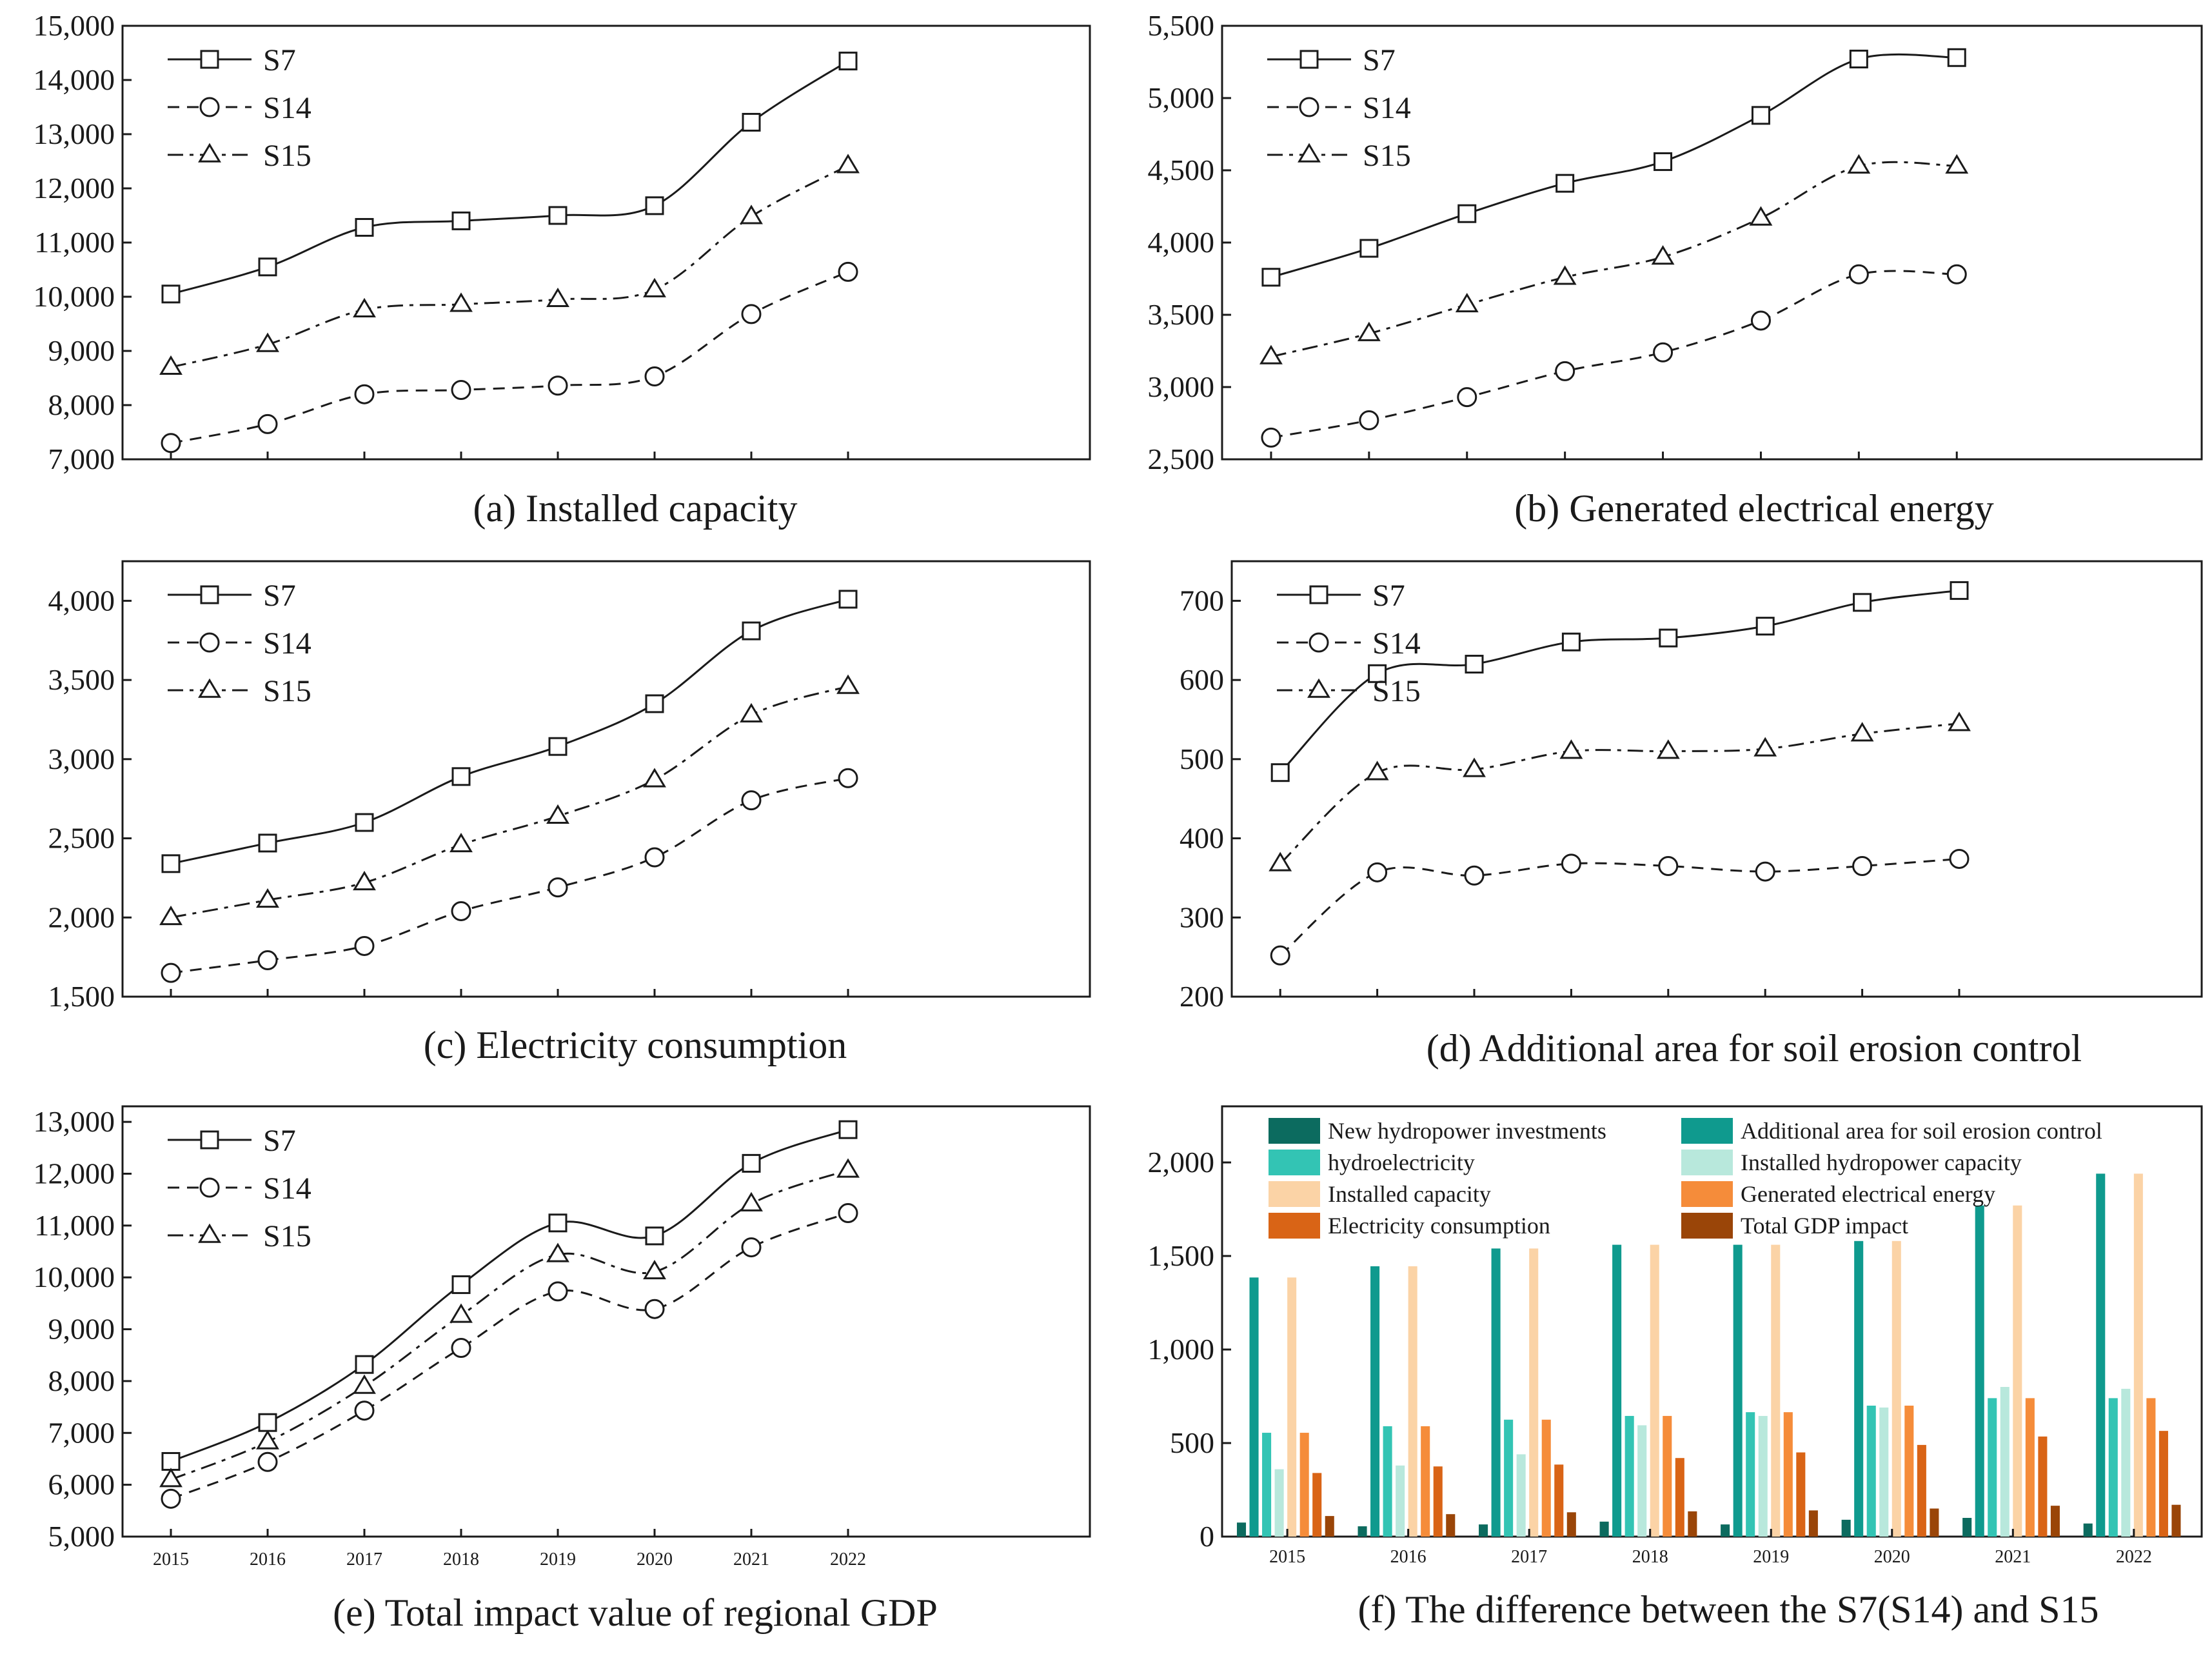 The height and width of the screenshot is (1654, 2212). Describe the element at coordinates (606, 1321) in the screenshot. I see `plot-frame-e` at that location.